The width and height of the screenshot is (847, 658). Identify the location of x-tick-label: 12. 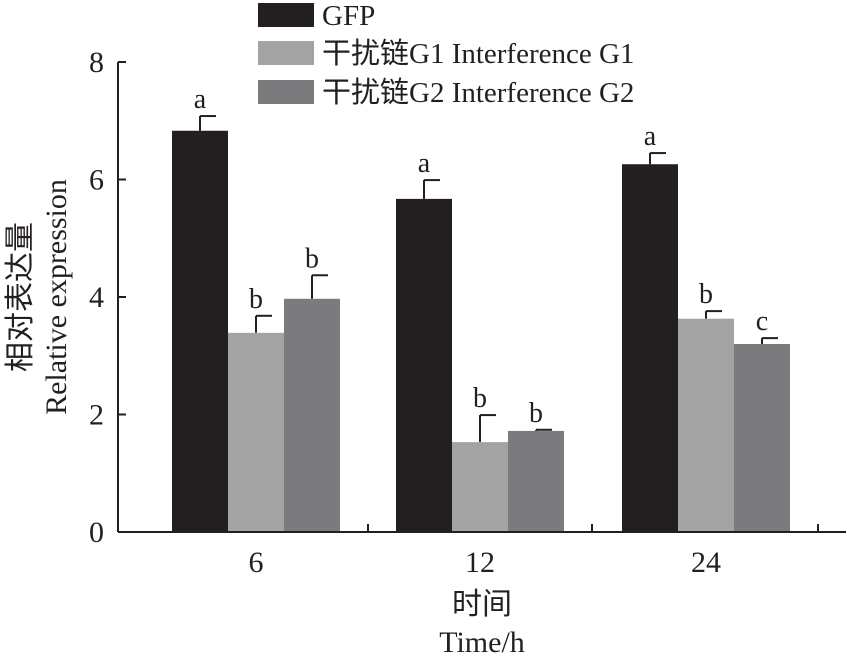
(480, 562).